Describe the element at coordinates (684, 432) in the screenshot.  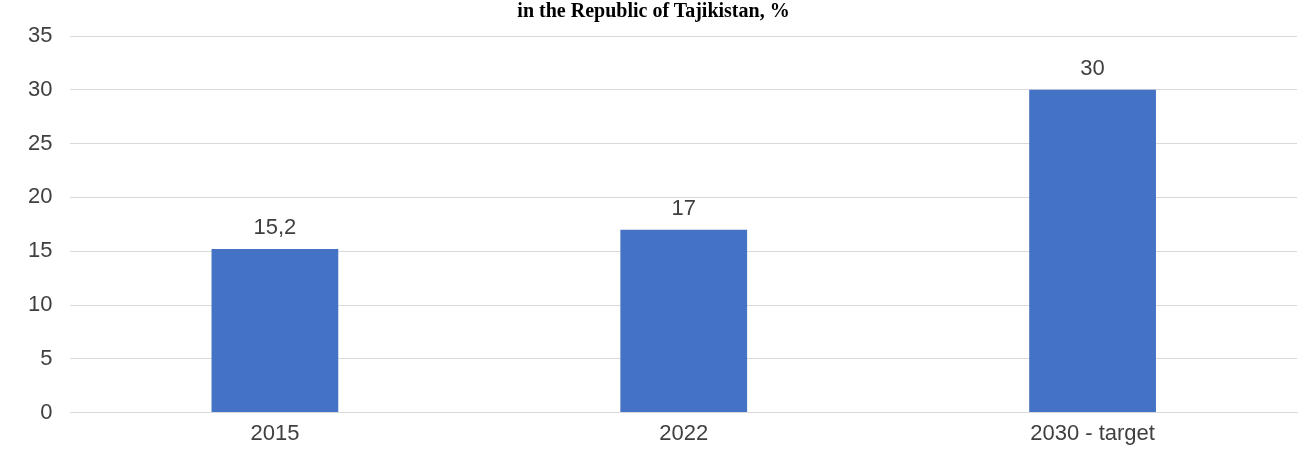
I see `x-tick-label: 2022` at that location.